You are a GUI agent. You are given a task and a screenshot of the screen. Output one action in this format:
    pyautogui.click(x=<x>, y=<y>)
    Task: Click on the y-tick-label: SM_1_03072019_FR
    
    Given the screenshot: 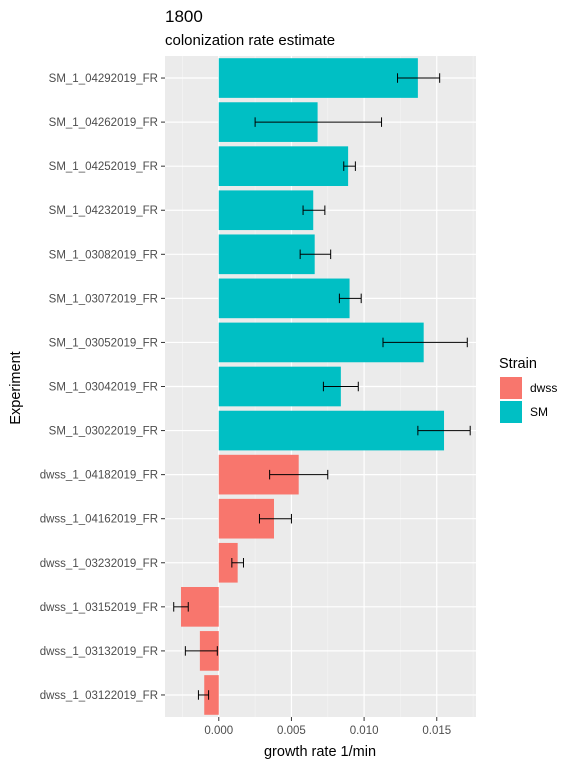 What is the action you would take?
    pyautogui.click(x=103, y=299)
    